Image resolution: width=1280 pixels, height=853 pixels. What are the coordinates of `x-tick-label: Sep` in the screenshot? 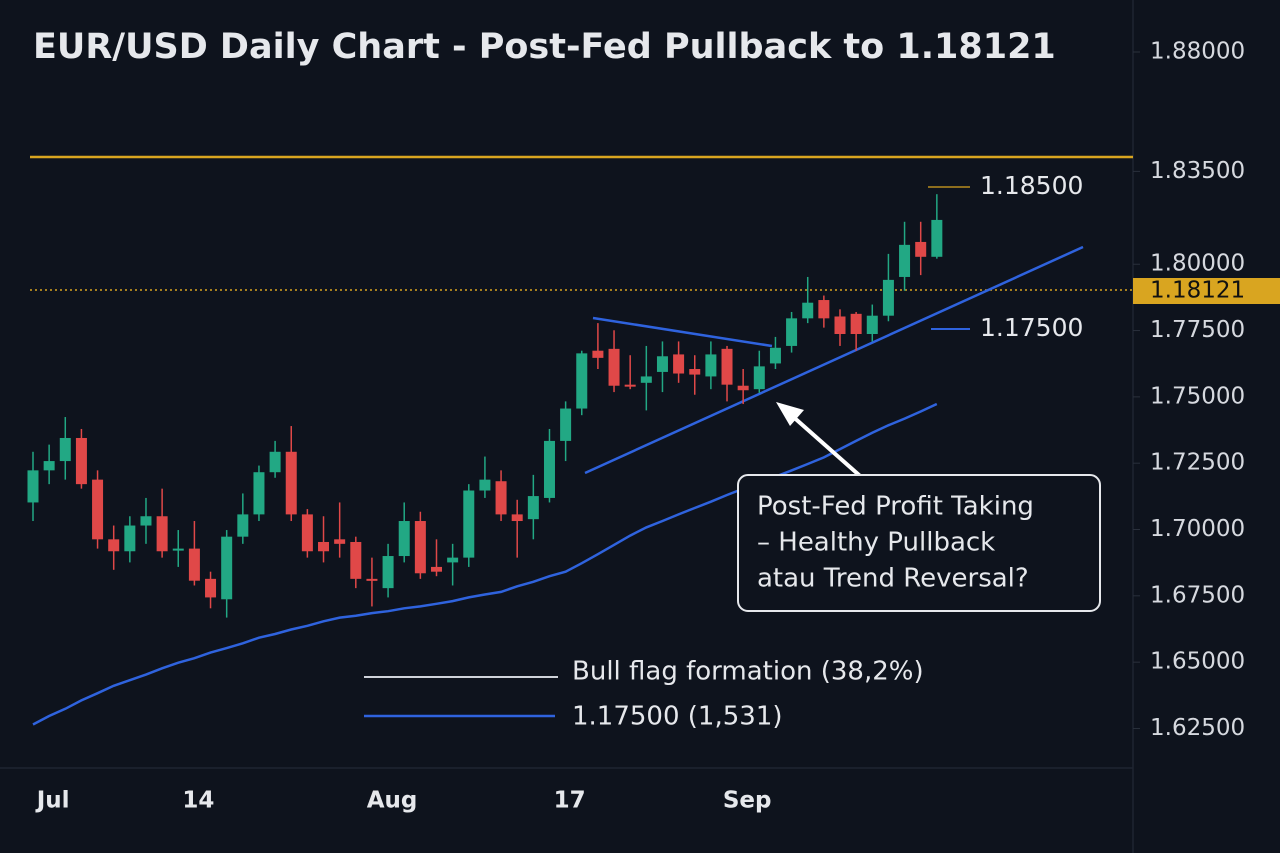 It's located at (747, 801).